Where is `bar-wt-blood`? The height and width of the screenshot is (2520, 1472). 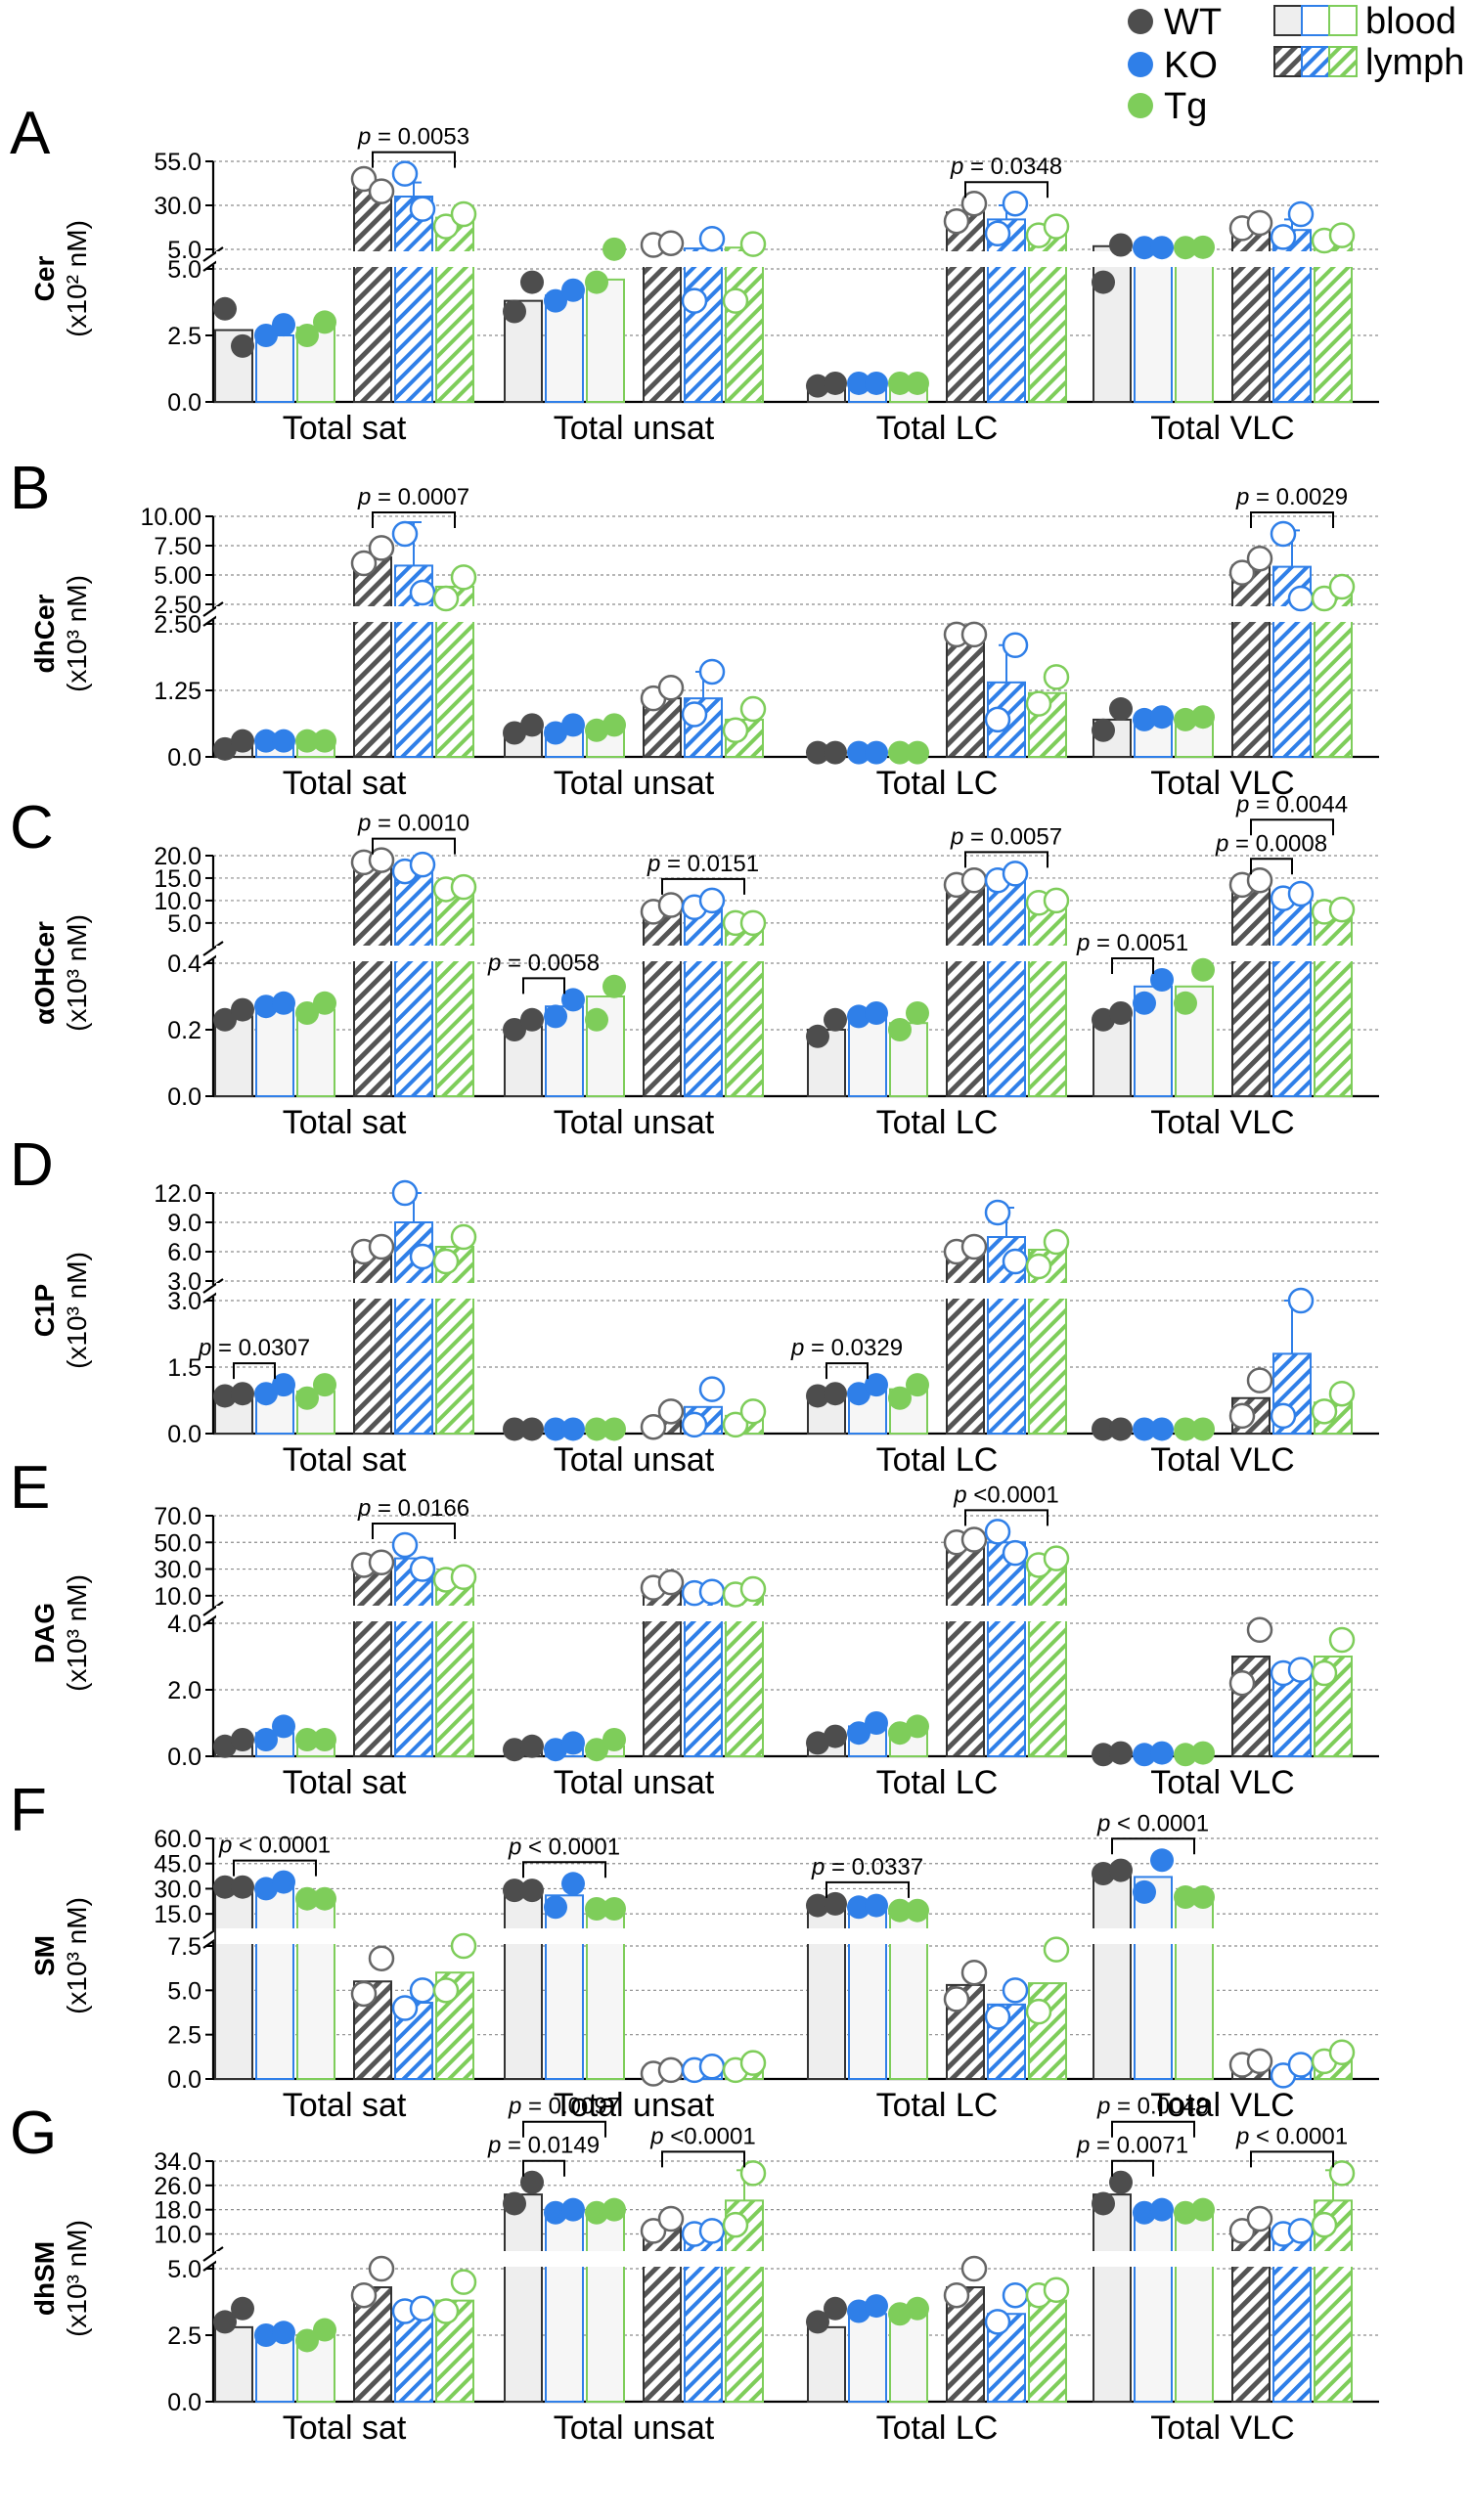
bar-wt-blood is located at coordinates (1113, 2298).